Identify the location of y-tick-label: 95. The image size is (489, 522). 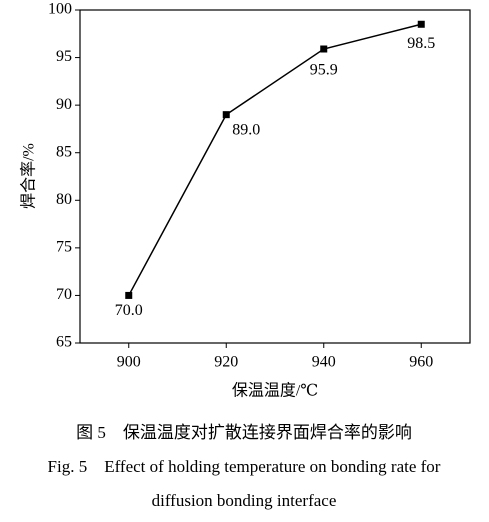
(64, 56).